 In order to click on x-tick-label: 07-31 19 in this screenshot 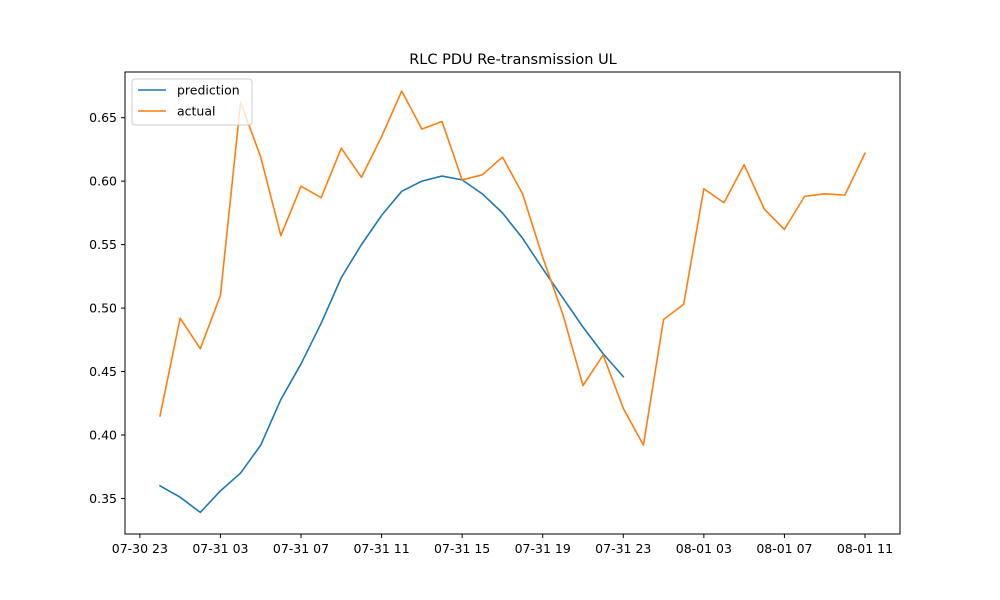, I will do `click(543, 548)`.